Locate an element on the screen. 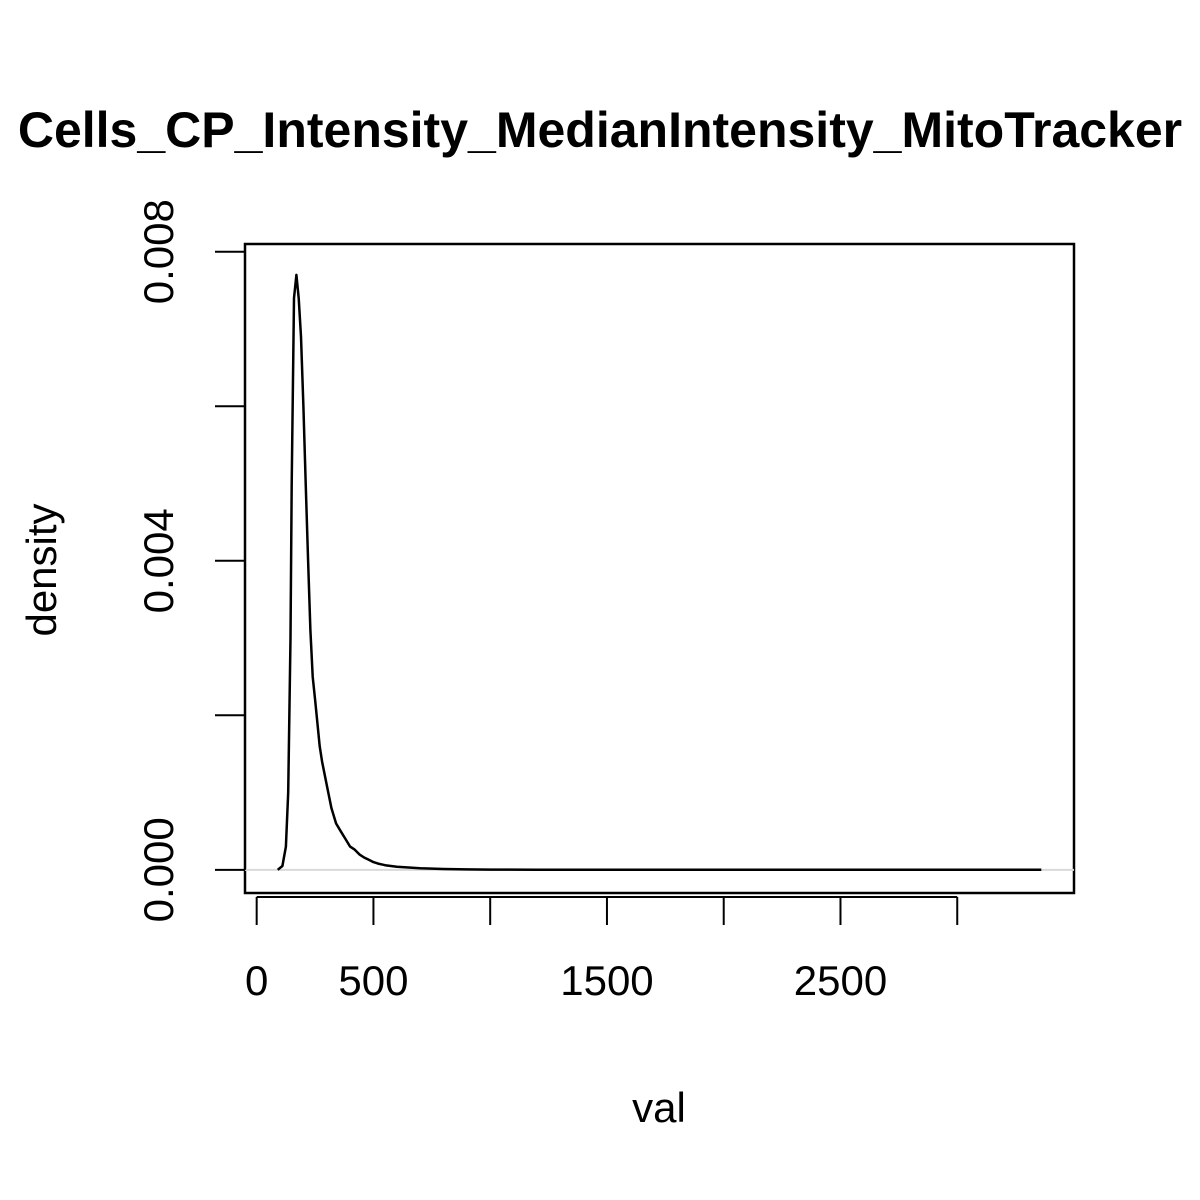 This screenshot has height=1200, width=1200. x-tick-label: 2500 is located at coordinates (840, 980).